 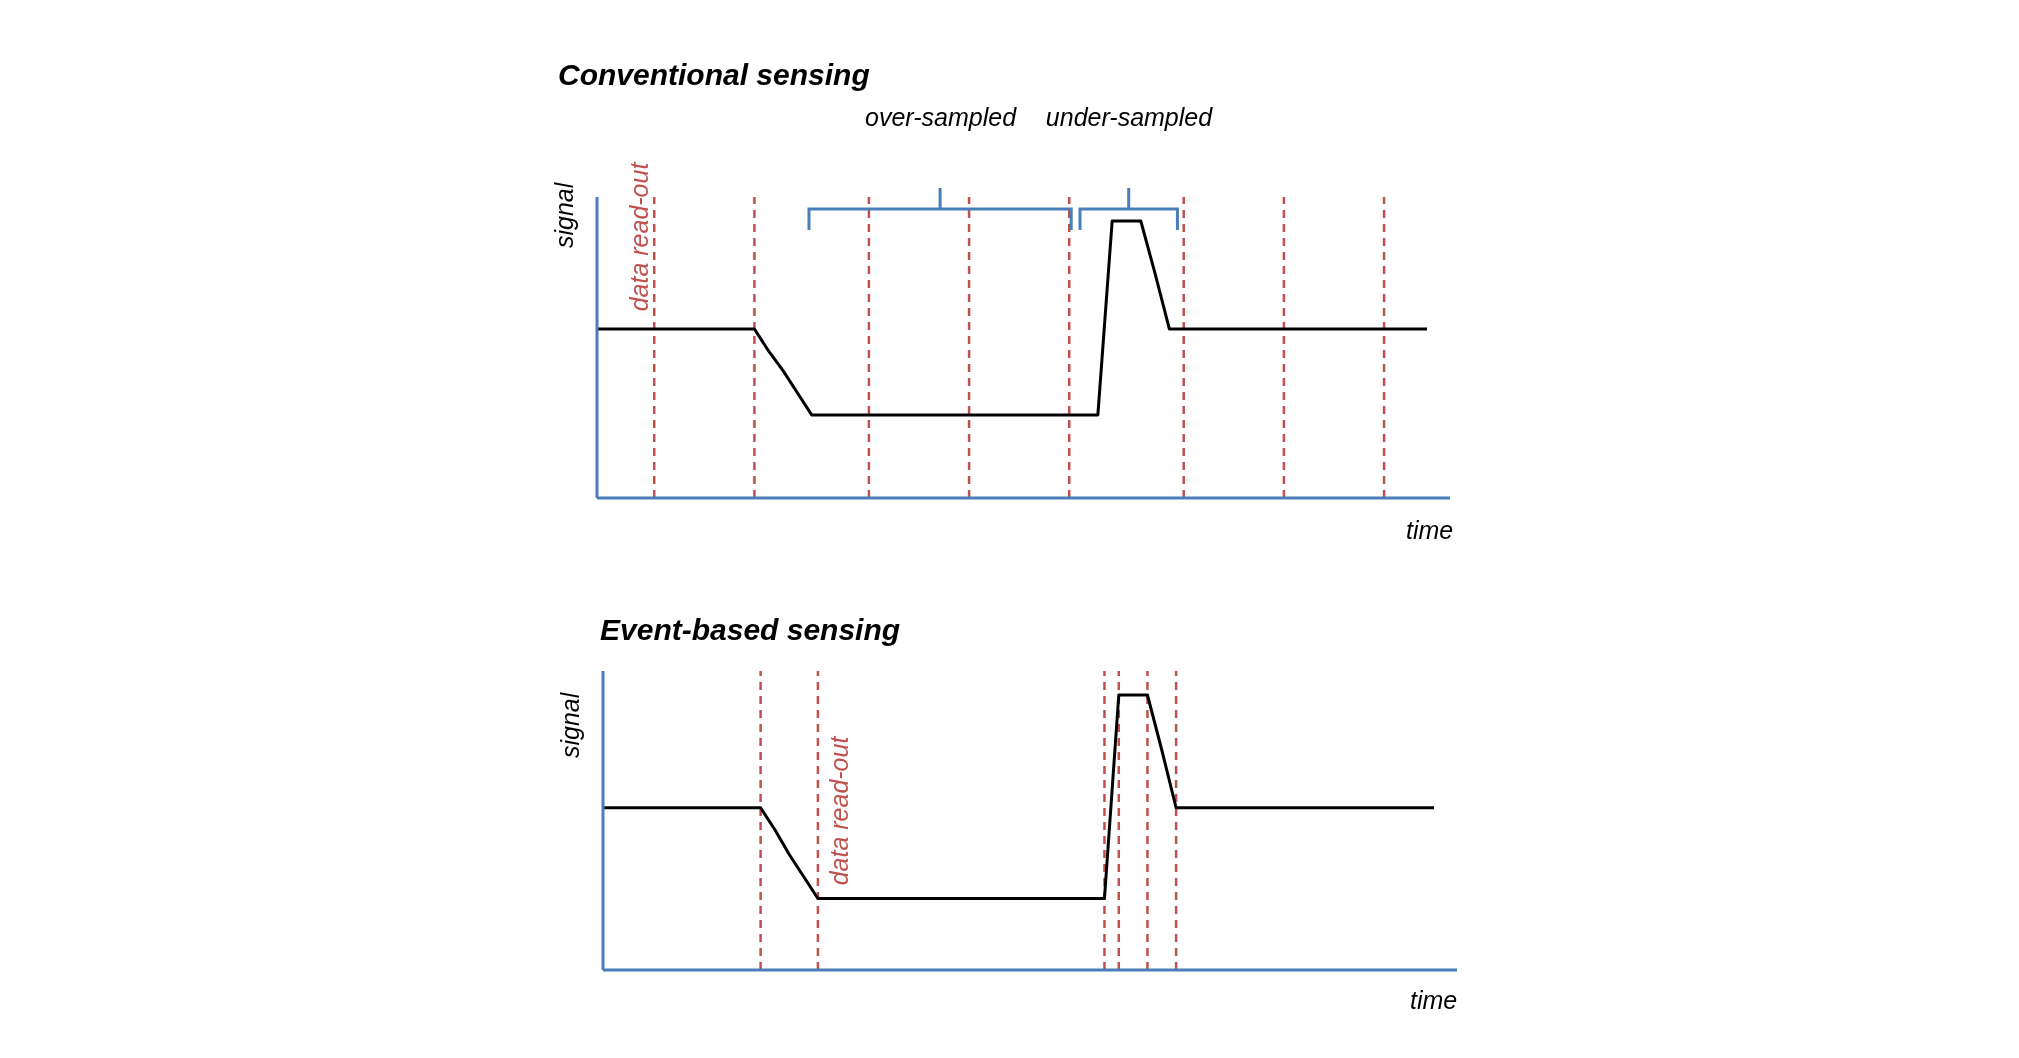 What do you see at coordinates (714, 75) in the screenshot?
I see `chart-title: Conventional sensing` at bounding box center [714, 75].